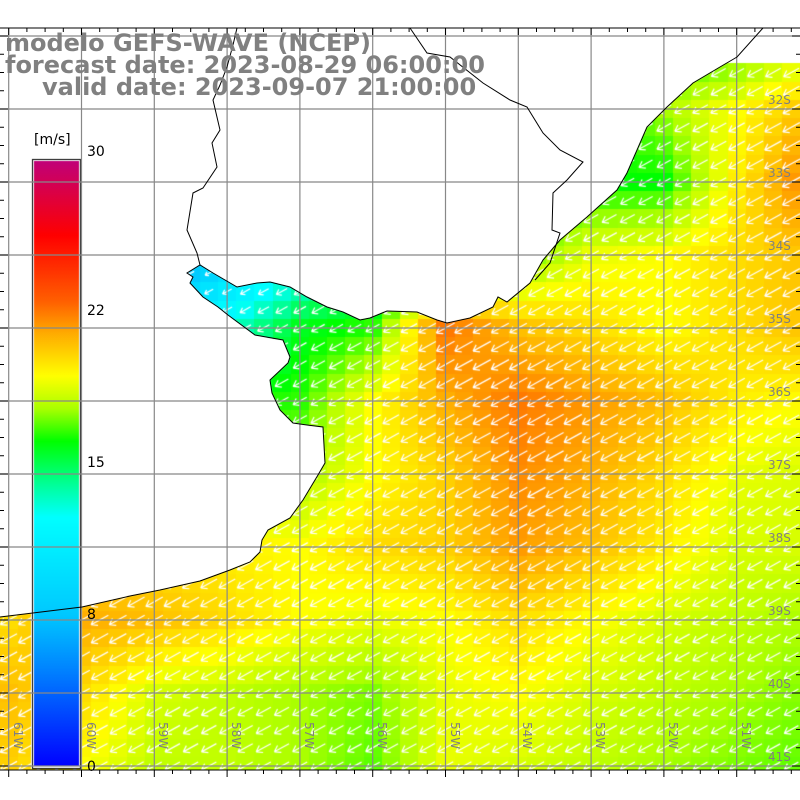 Image resolution: width=800 pixels, height=800 pixels. I want to click on model-title: modelo GEFS-WAVE (NCEP), so click(188, 43).